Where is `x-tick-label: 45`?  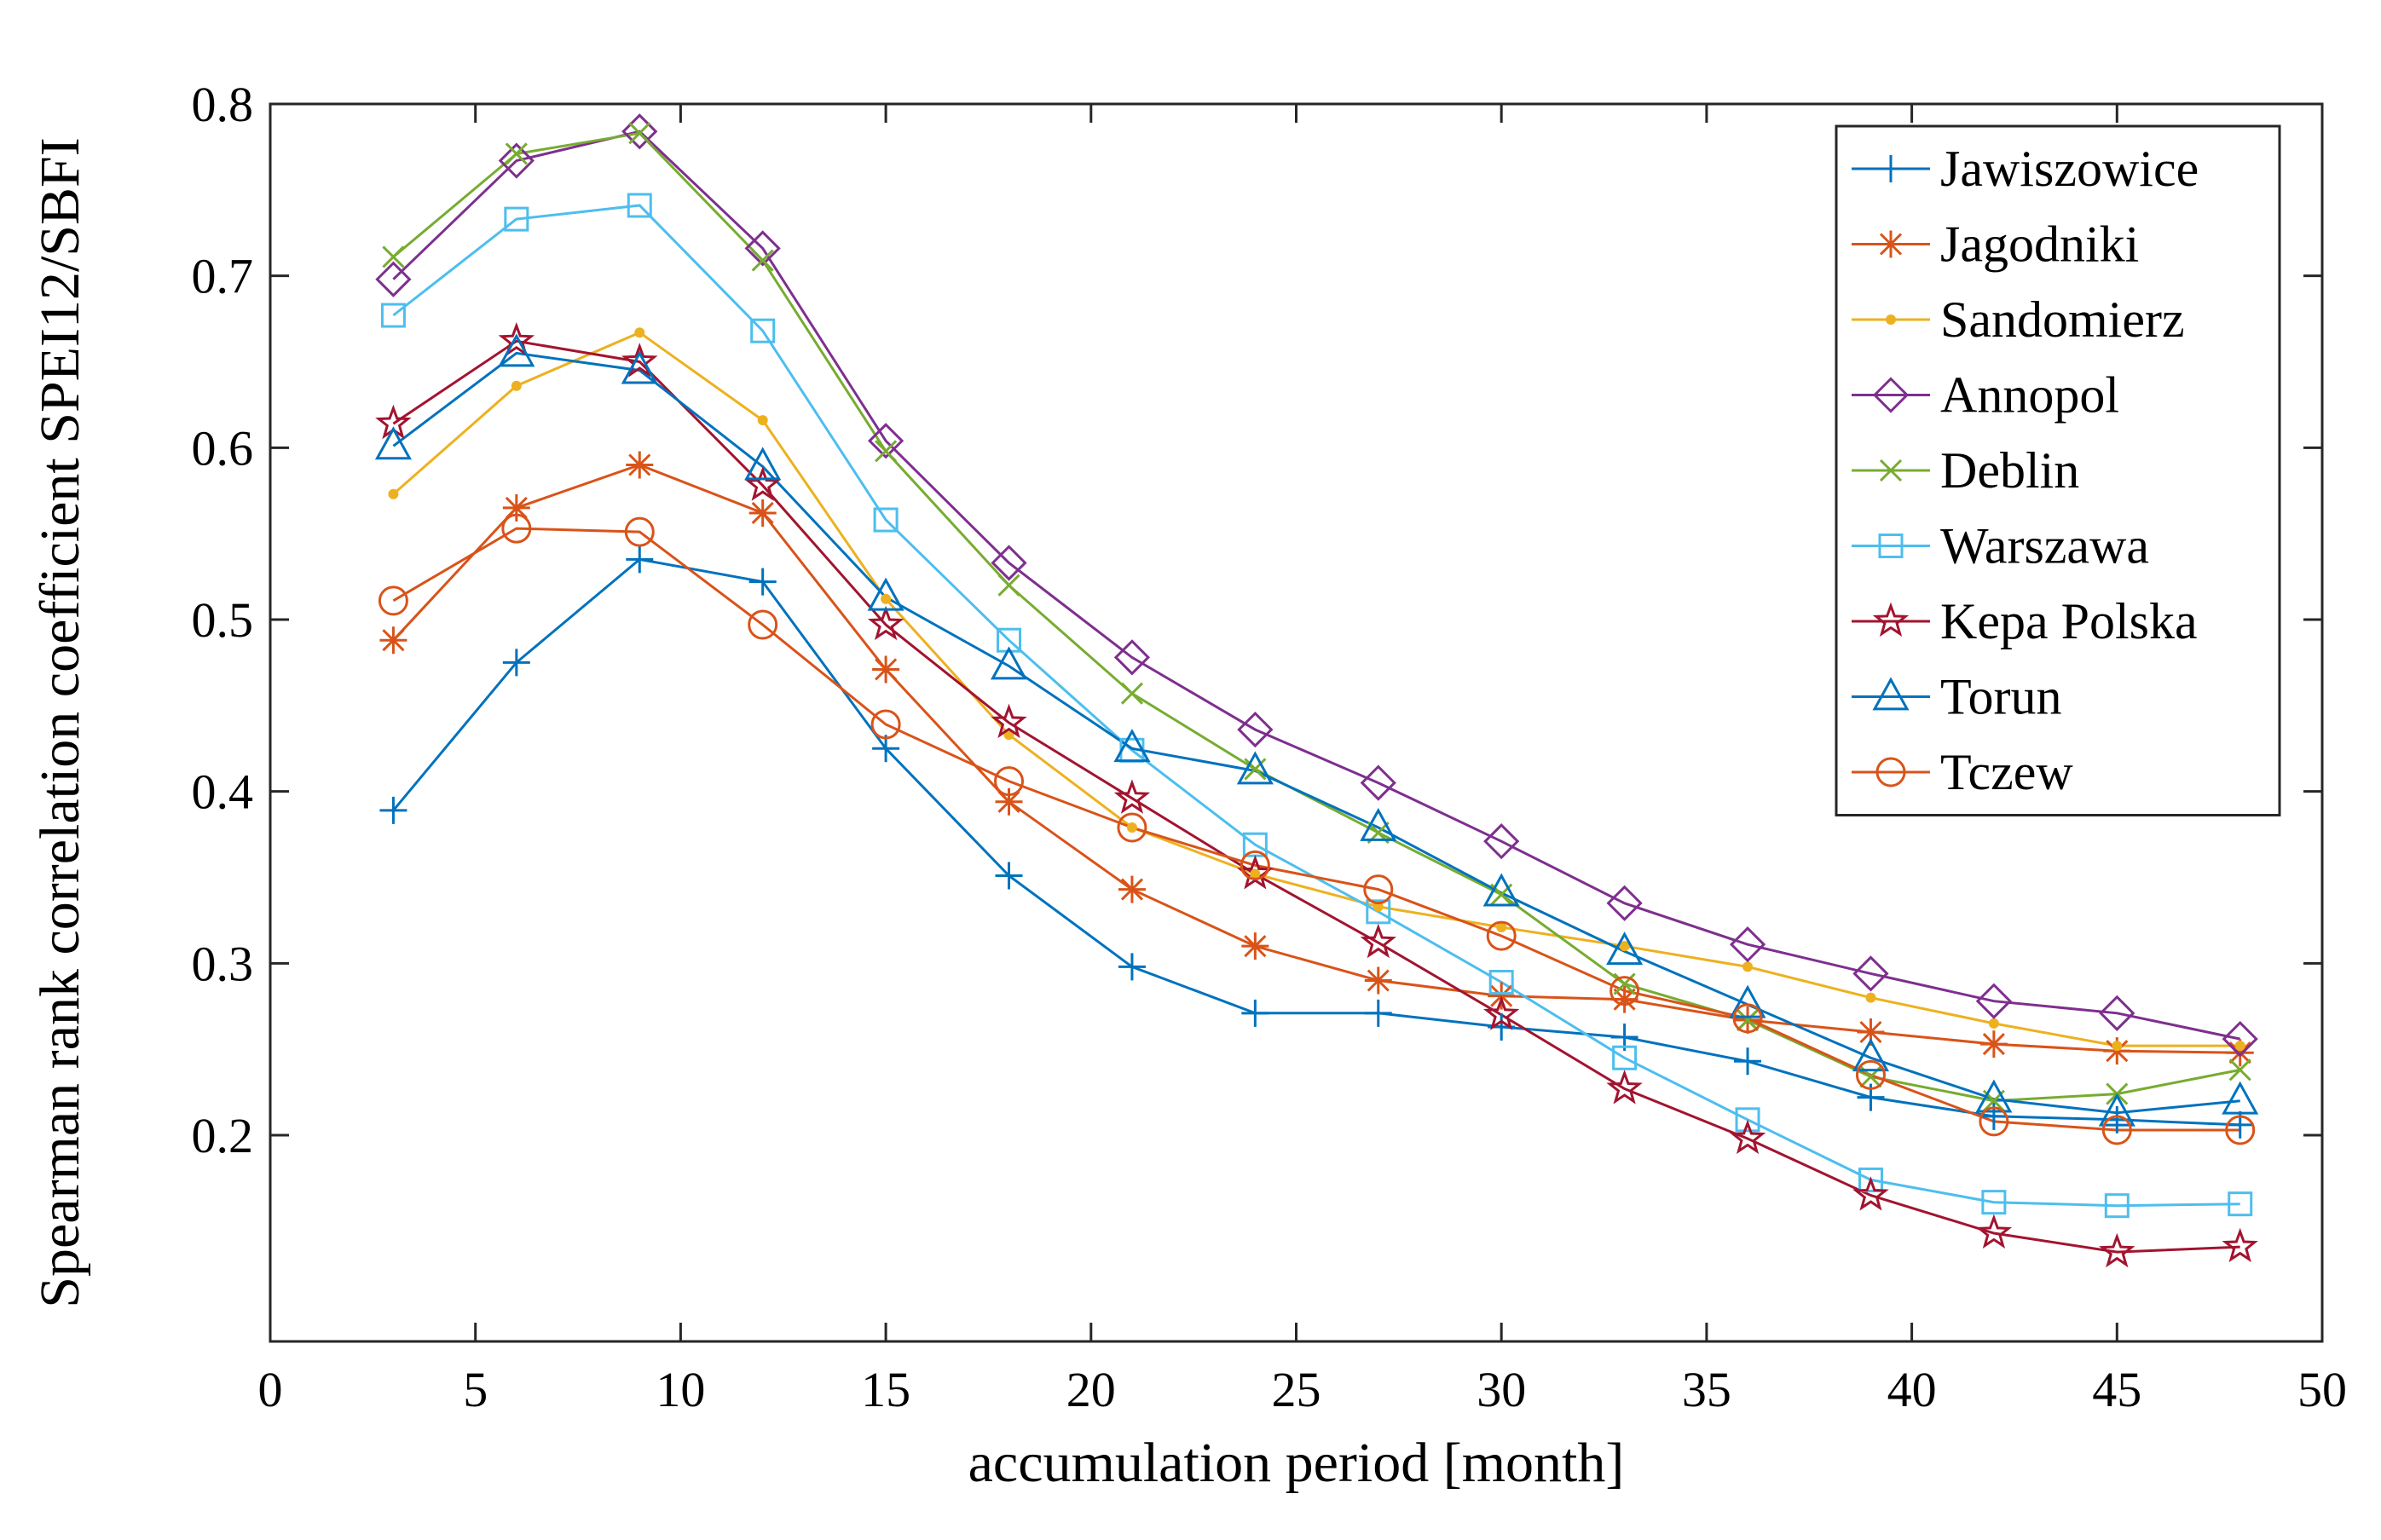
x-tick-label: 45 is located at coordinates (2116, 1389).